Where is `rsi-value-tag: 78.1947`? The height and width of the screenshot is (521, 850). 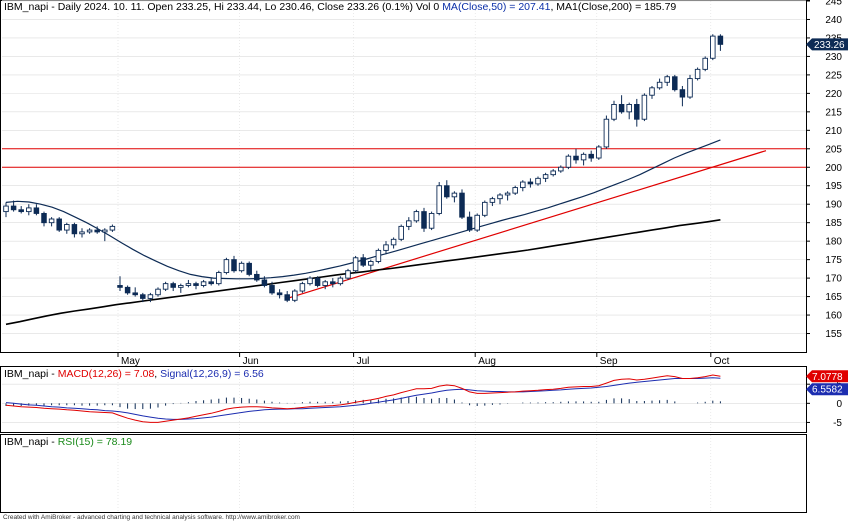 rsi-value-tag: 78.1947 is located at coordinates (830, 1).